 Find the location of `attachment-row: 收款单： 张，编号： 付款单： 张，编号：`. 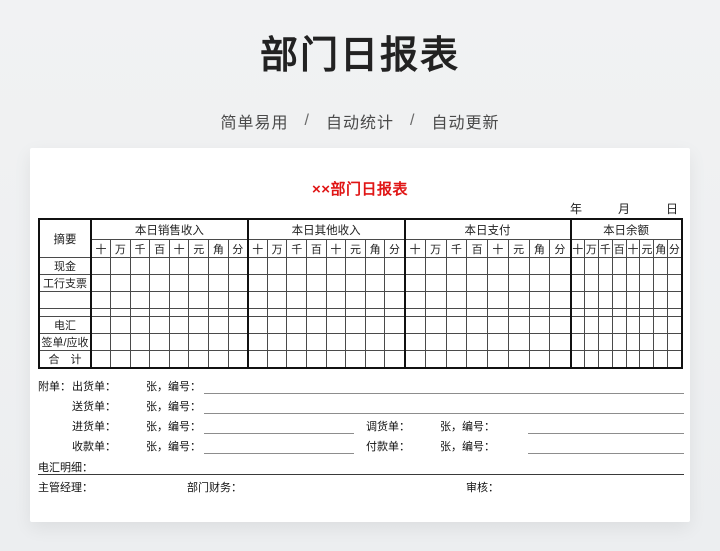

attachment-row: 收款单： 张，编号： 付款单： 张，编号： is located at coordinates (361, 445).